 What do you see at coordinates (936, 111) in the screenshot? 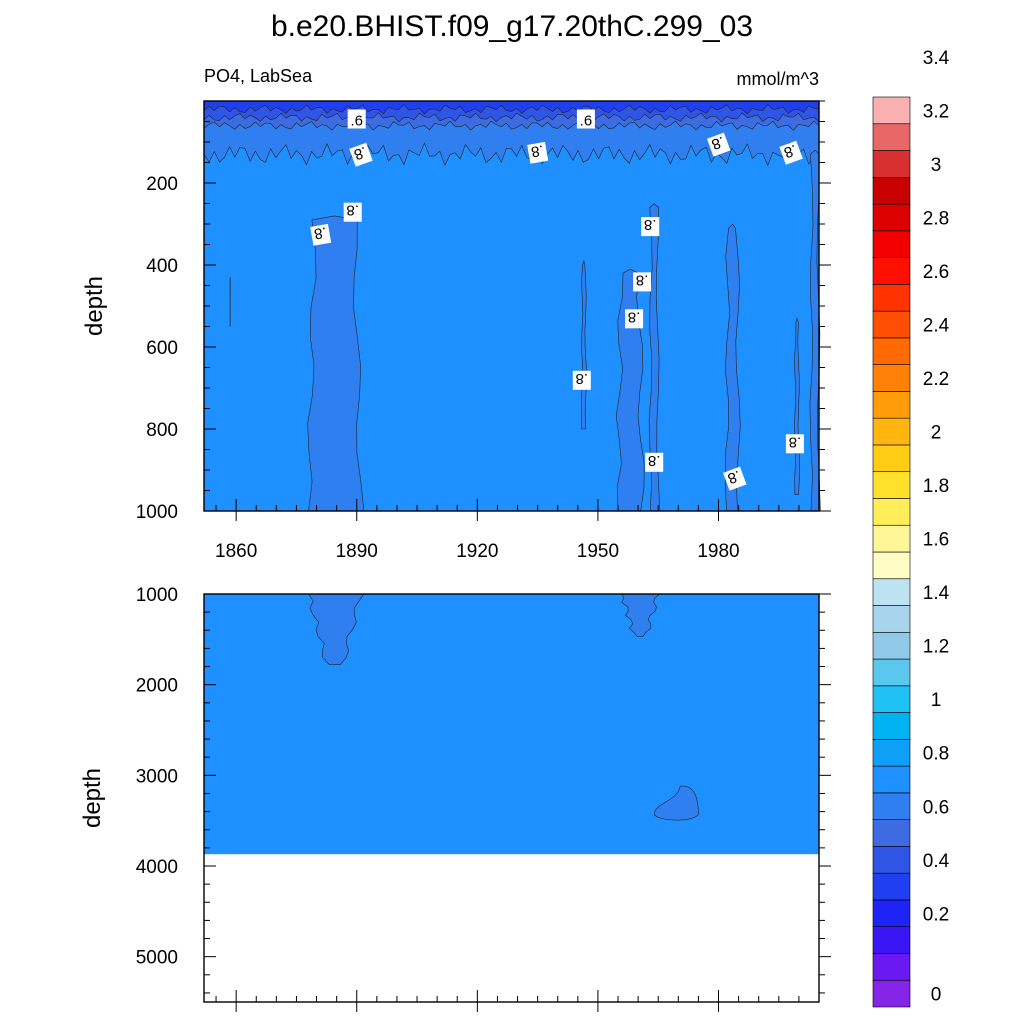
I see `colorbar-label: 3.2` at bounding box center [936, 111].